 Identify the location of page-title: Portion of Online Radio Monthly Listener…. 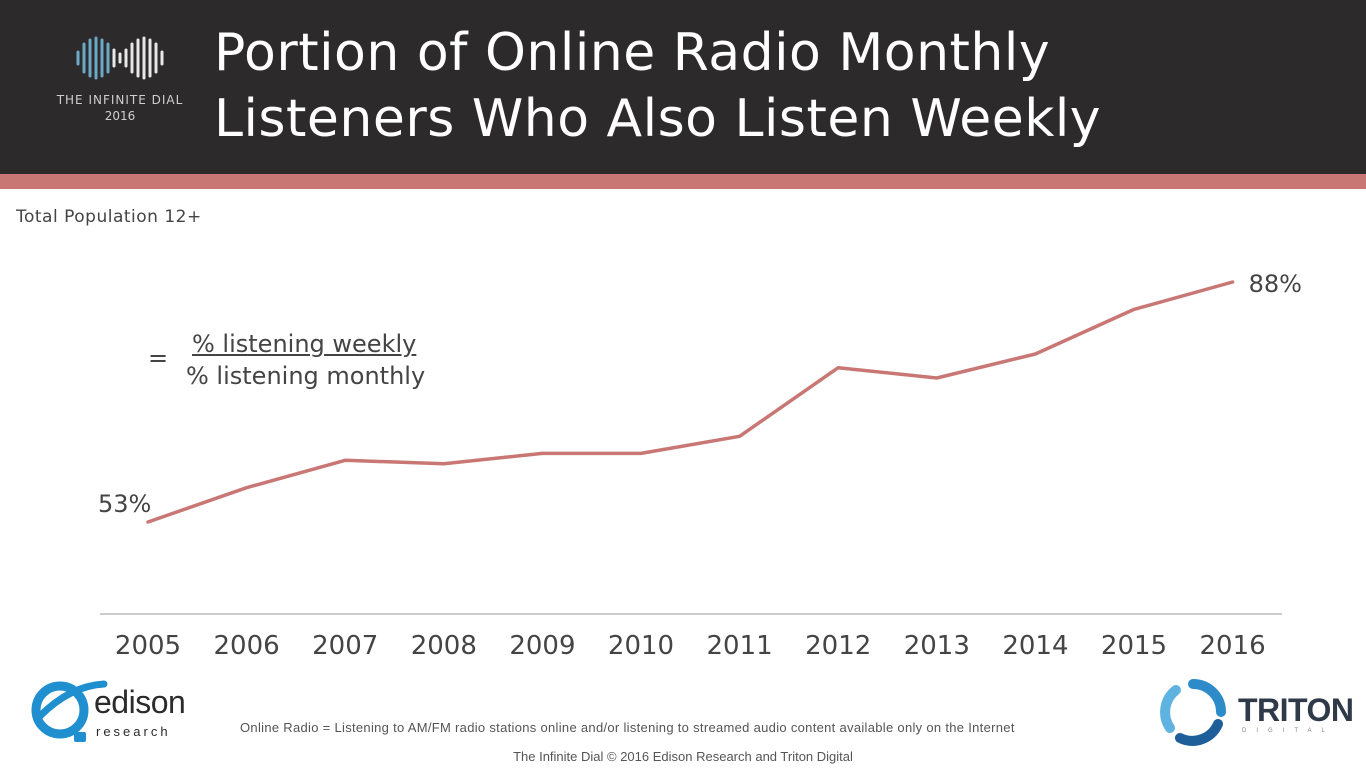
(774, 86).